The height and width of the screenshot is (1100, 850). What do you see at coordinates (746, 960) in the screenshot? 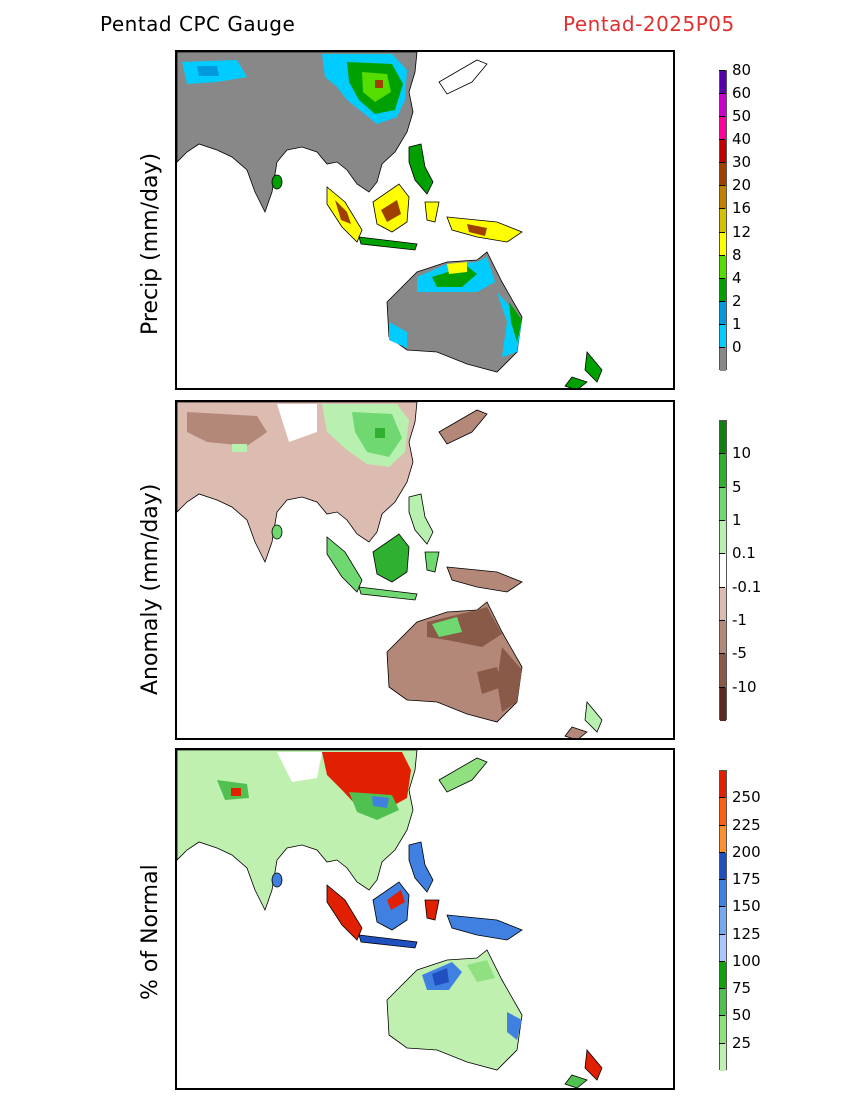
I see `colorbar-tick-label: 100` at bounding box center [746, 960].